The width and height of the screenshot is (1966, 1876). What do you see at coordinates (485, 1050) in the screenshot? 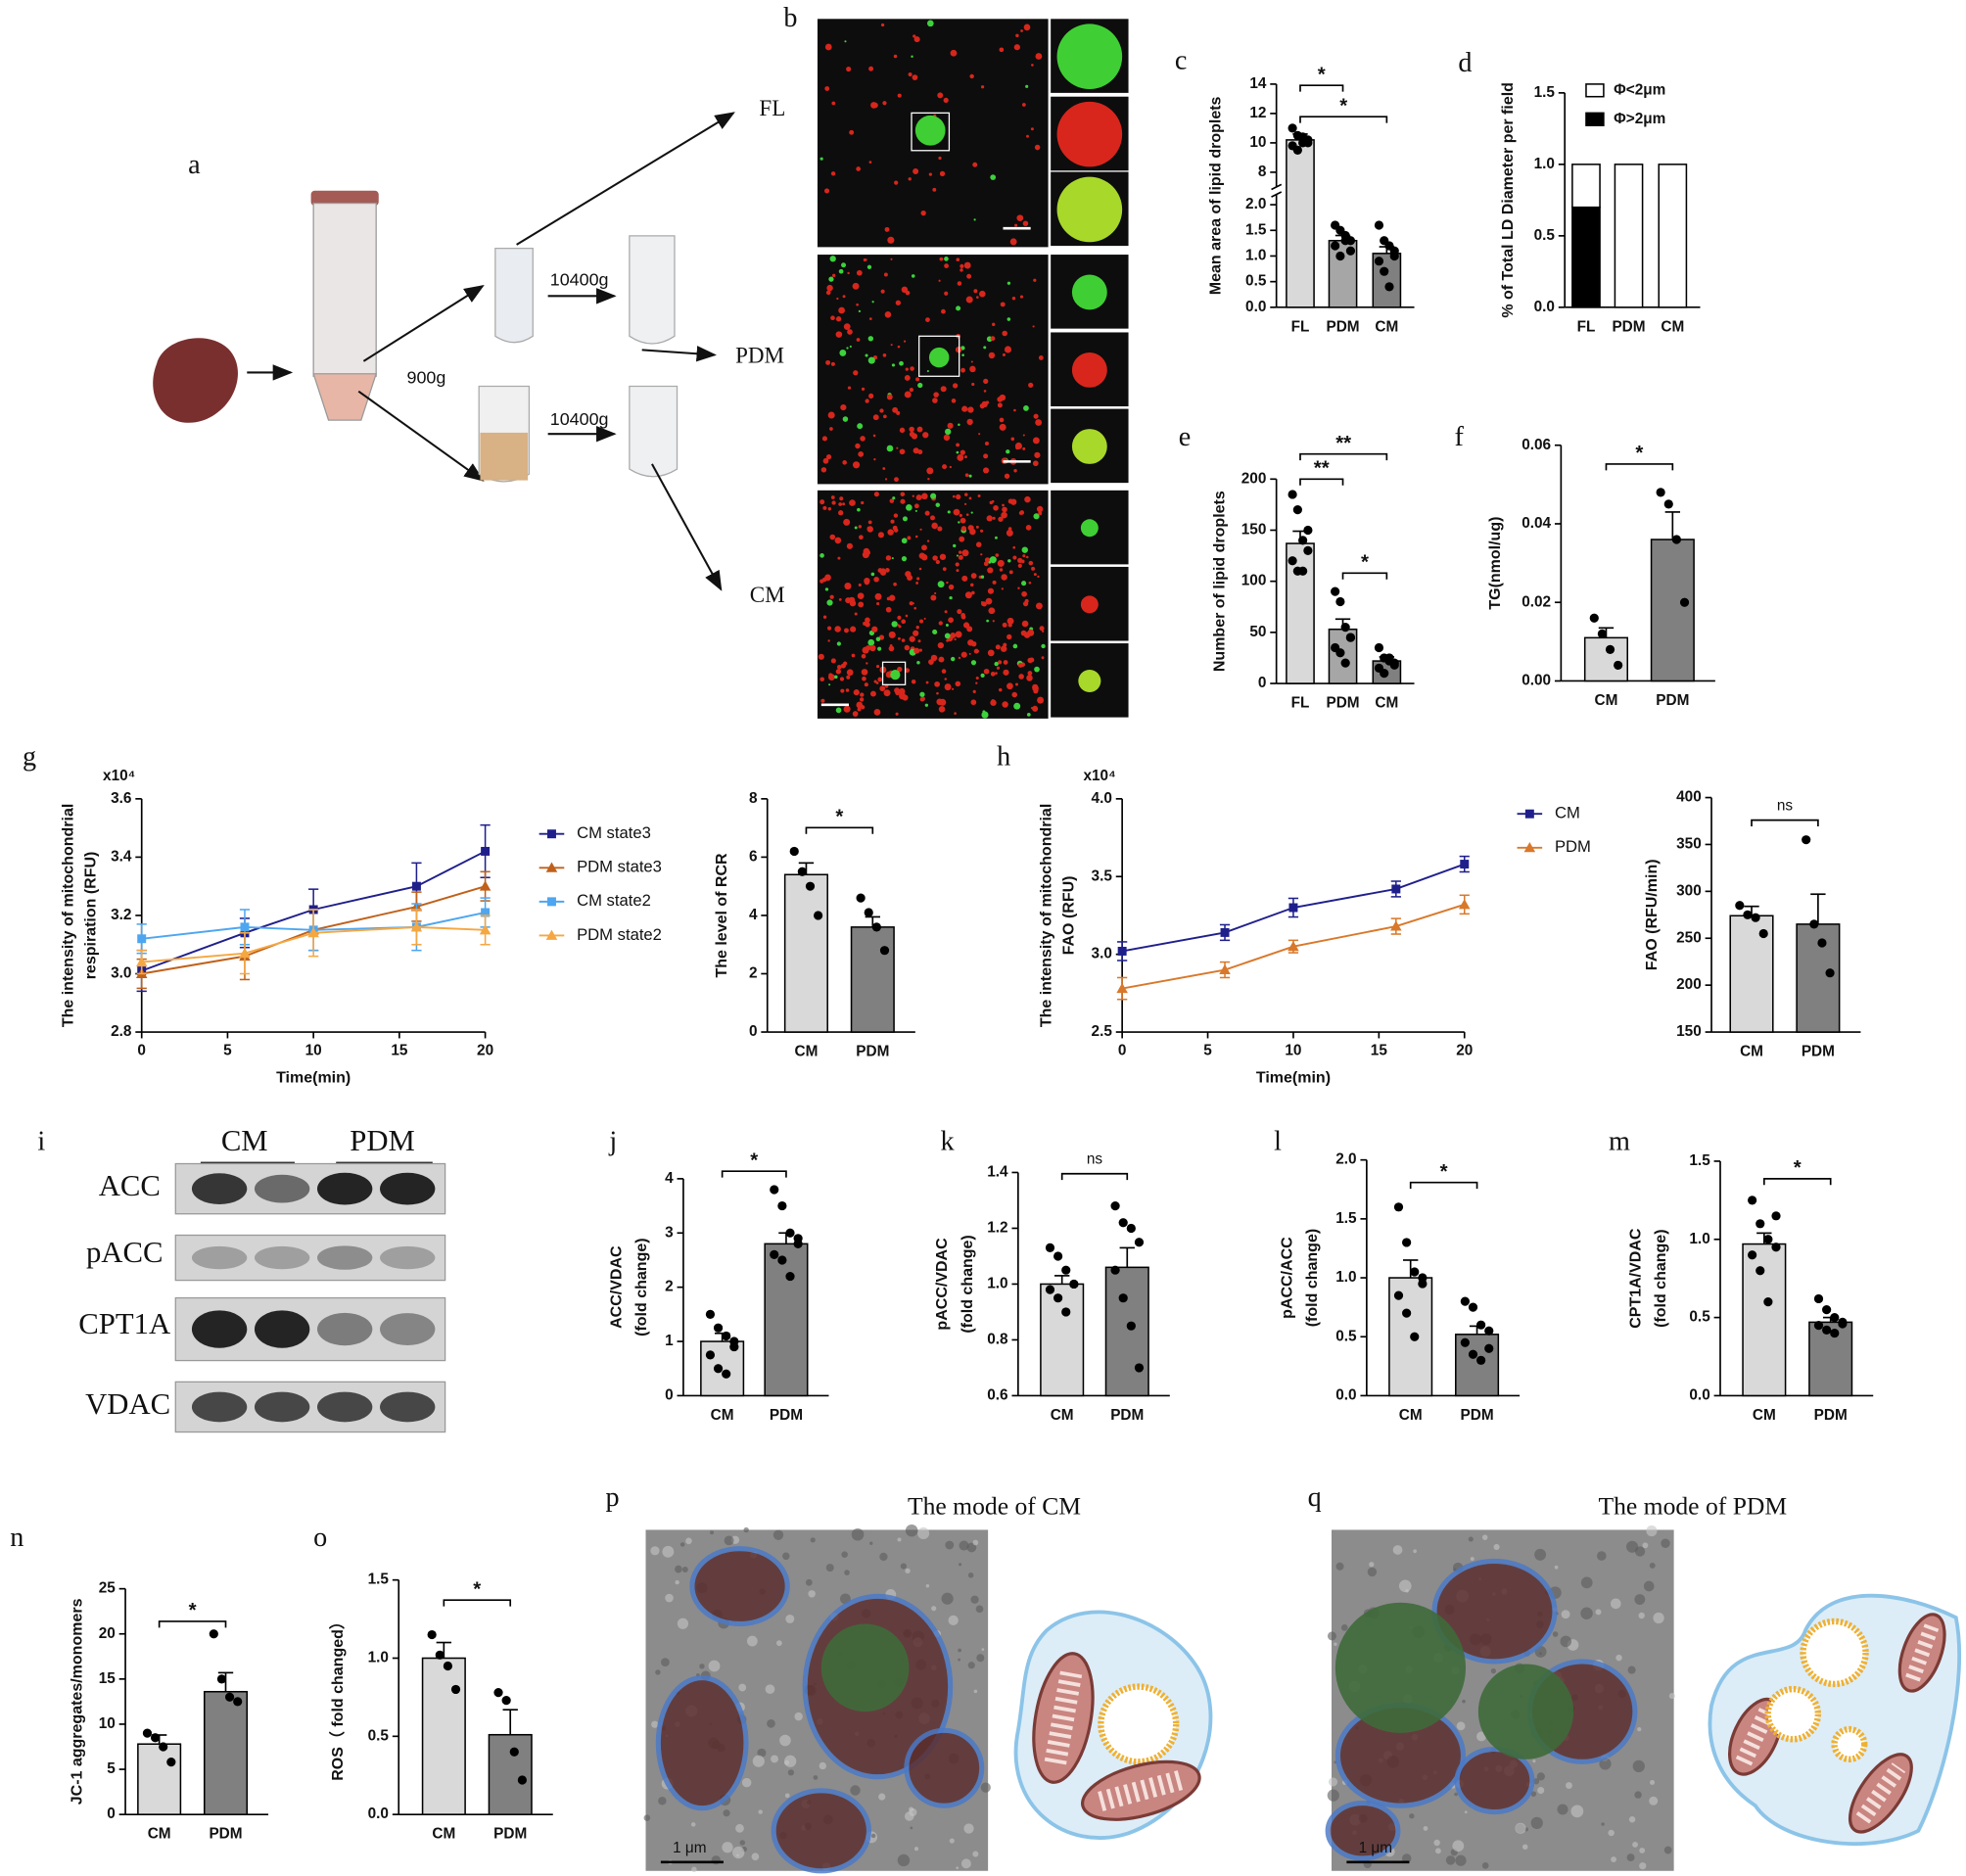
I see `x-tick-label: 20` at bounding box center [485, 1050].